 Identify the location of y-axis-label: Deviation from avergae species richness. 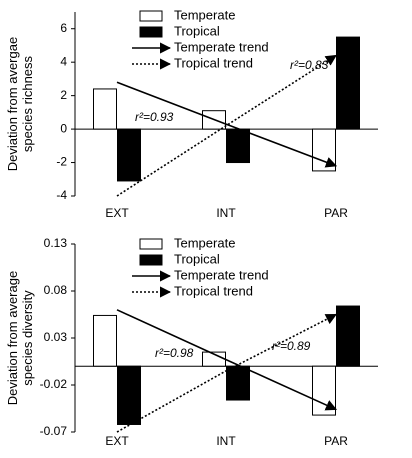
(20, 104).